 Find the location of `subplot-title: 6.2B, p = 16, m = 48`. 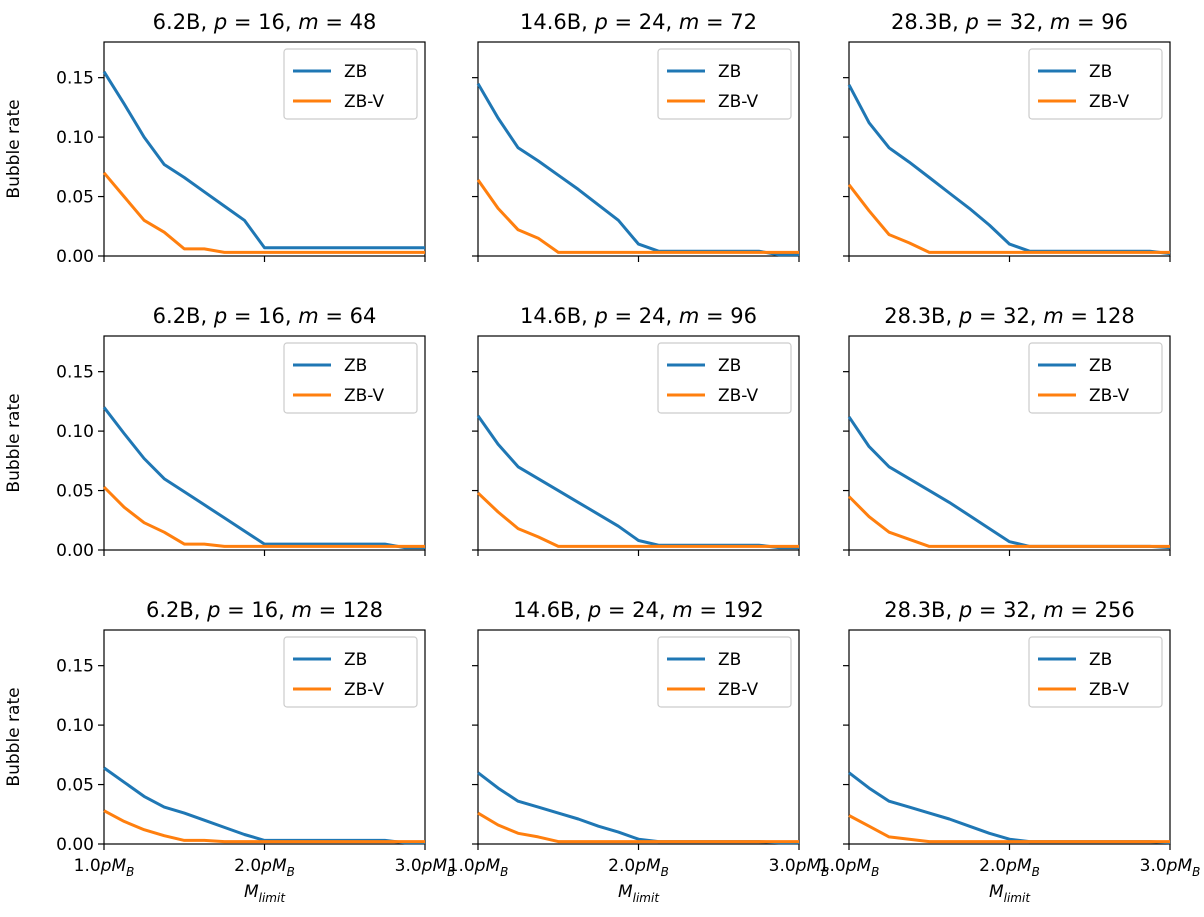

subplot-title: 6.2B, p = 16, m = 48 is located at coordinates (265, 22).